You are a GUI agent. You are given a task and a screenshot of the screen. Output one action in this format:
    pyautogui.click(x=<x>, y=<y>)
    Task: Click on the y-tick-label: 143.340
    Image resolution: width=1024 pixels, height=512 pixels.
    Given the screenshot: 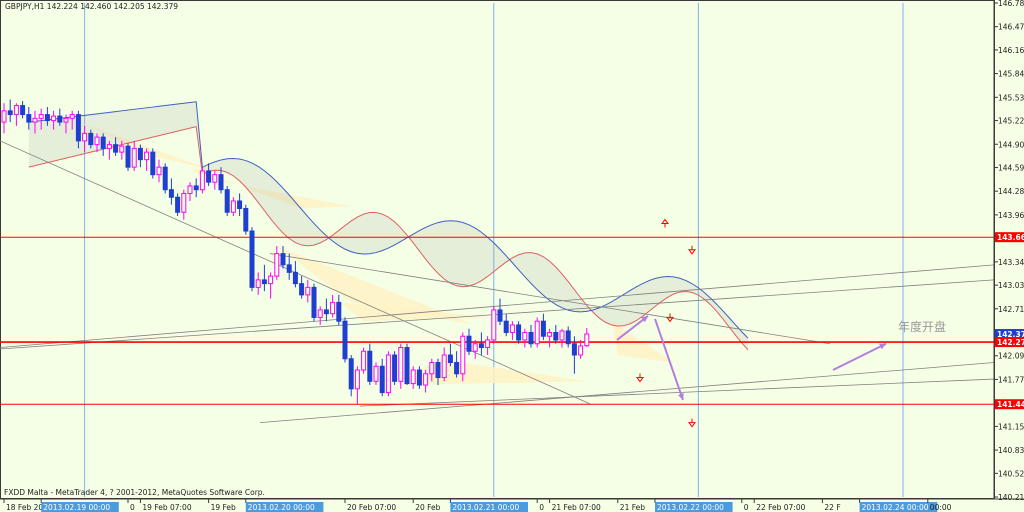 What is the action you would take?
    pyautogui.click(x=1011, y=262)
    